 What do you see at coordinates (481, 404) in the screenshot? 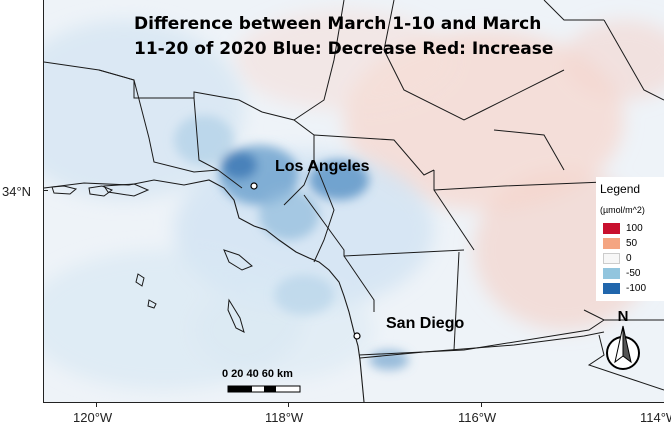
I see `x-tick-116w` at bounding box center [481, 404].